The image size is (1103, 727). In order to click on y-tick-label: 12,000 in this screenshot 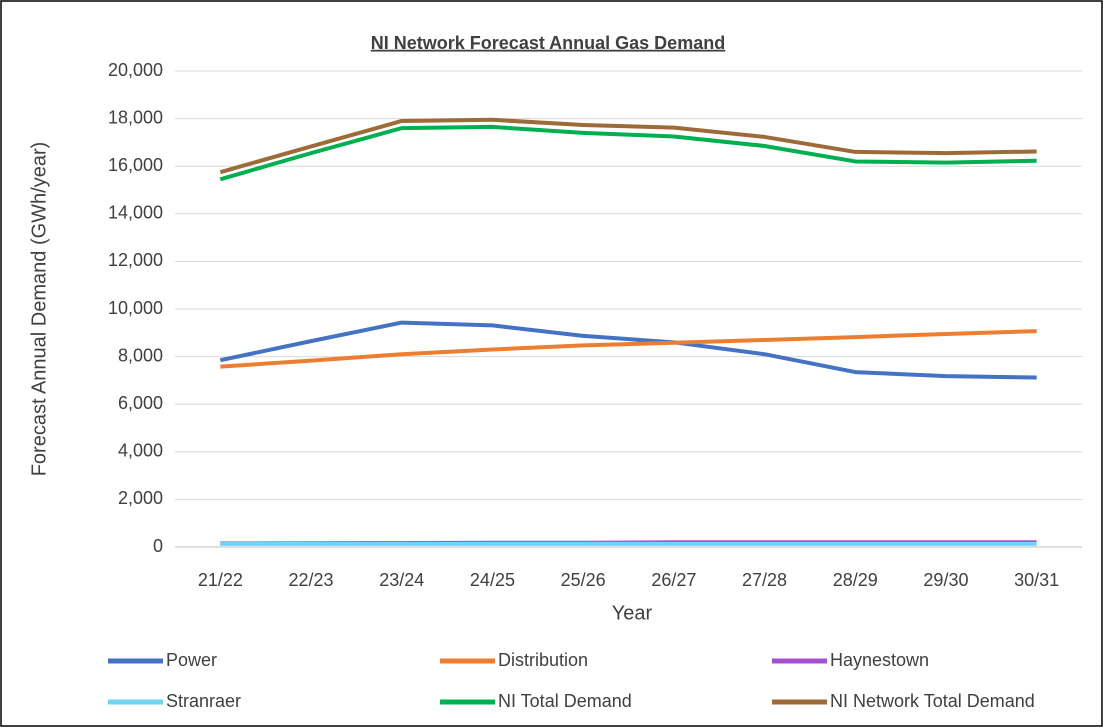, I will do `click(135, 260)`.